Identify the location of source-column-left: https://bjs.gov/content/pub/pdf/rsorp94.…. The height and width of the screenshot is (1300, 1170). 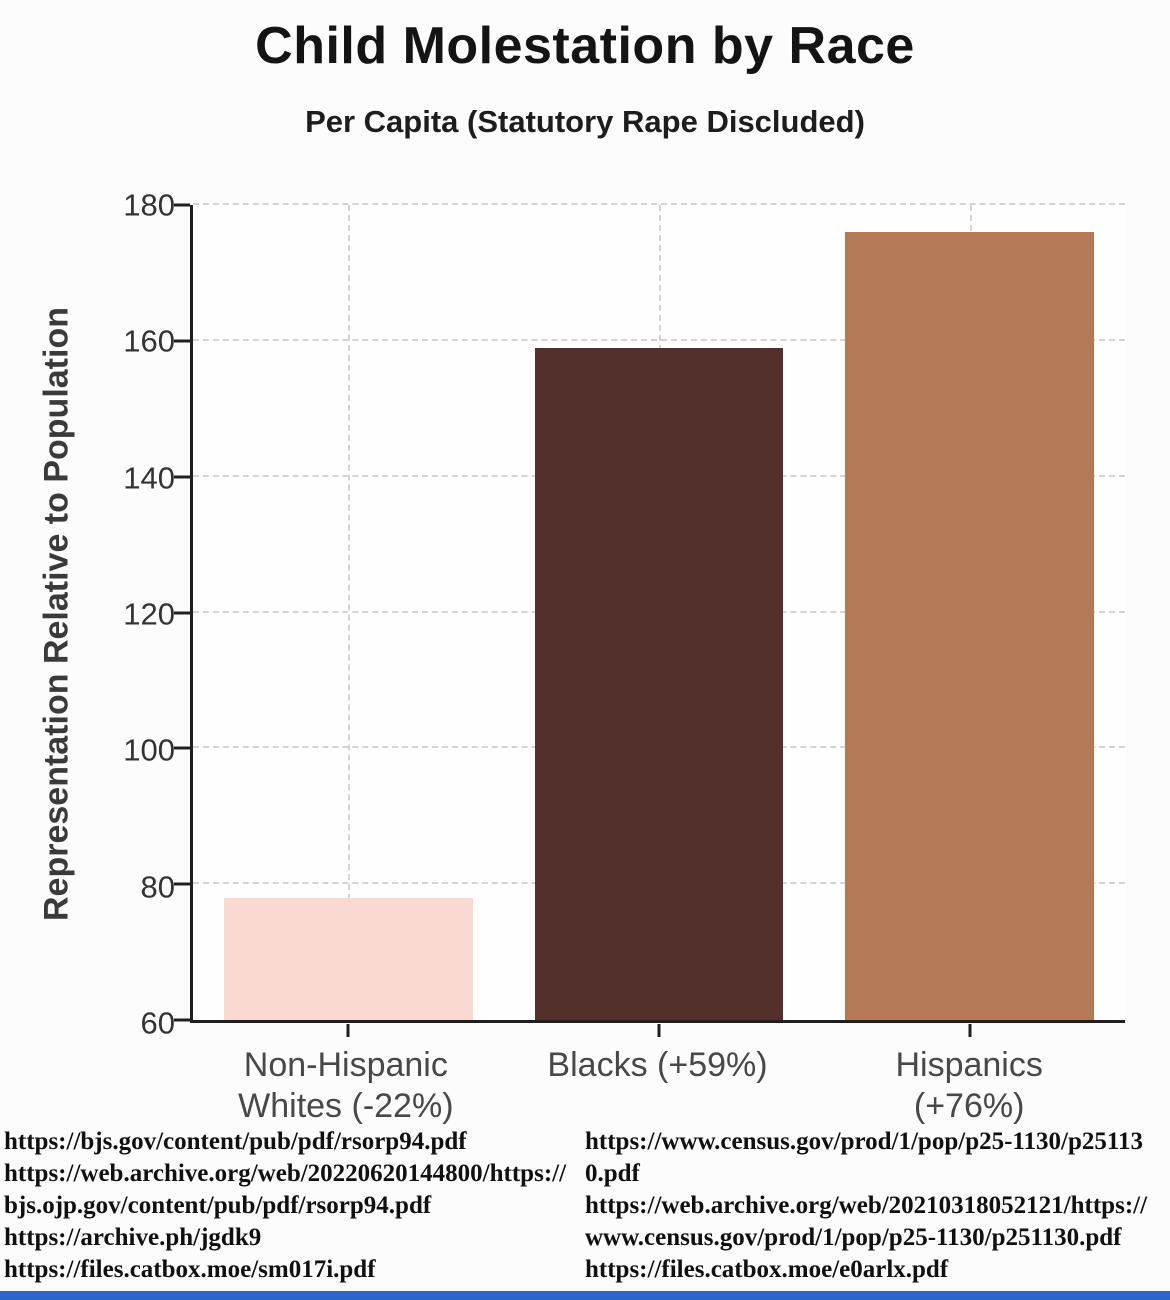
(294, 1206).